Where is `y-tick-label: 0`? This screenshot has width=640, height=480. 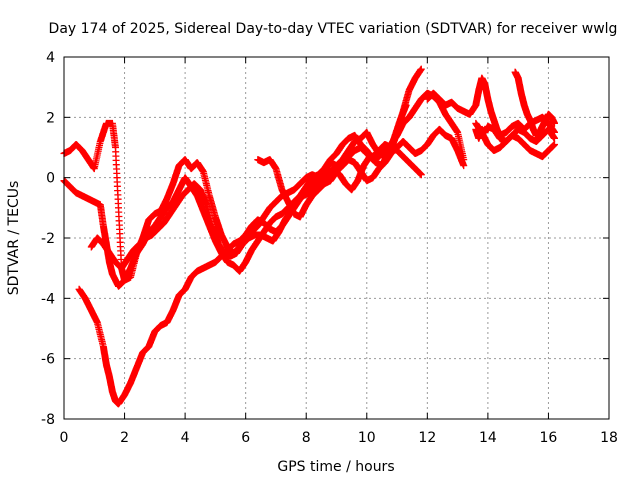 y-tick-label: 0 is located at coordinates (50, 179).